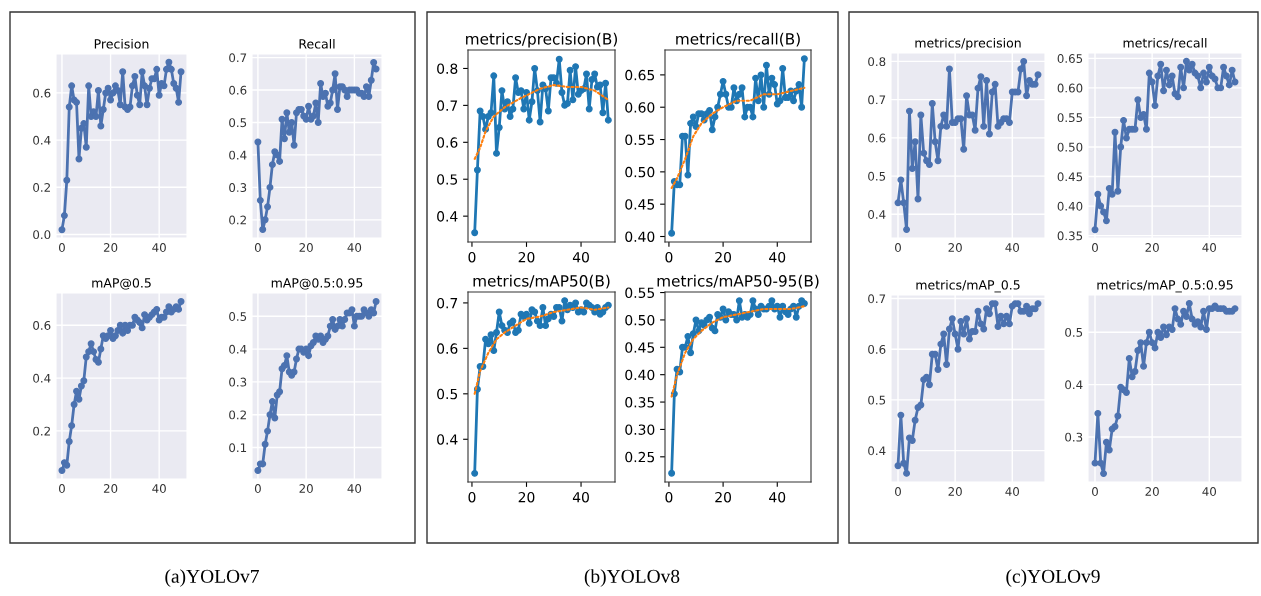 The width and height of the screenshot is (1261, 596). What do you see at coordinates (121, 284) in the screenshot?
I see `chart-title: mAP@0.5` at bounding box center [121, 284].